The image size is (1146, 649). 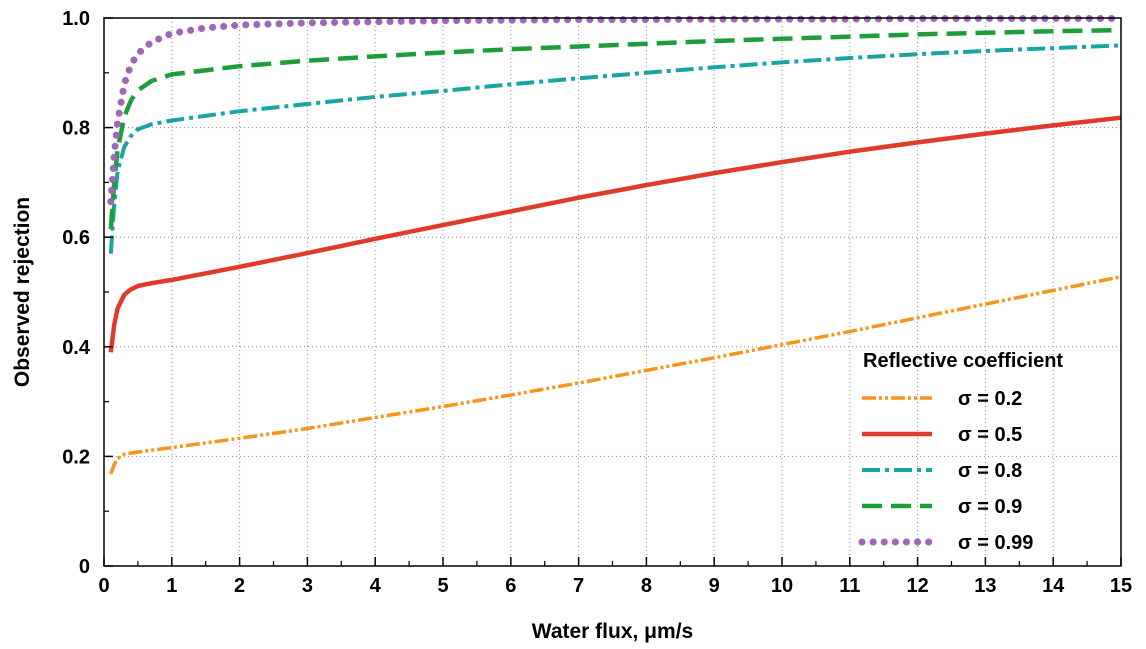 What do you see at coordinates (376, 586) in the screenshot?
I see `x-tick-label: 4` at bounding box center [376, 586].